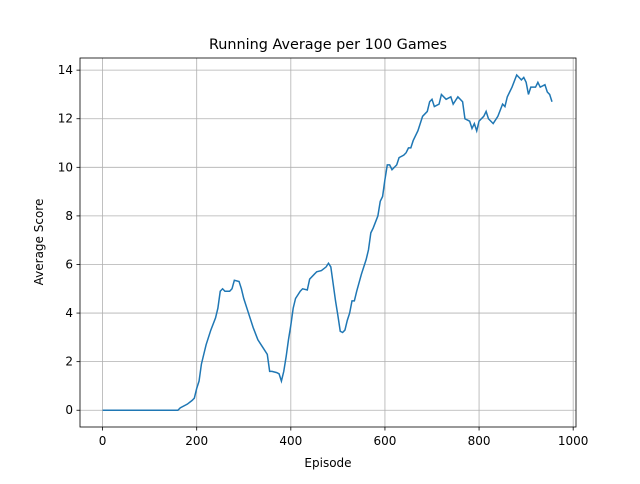 The image size is (640, 484). I want to click on chart-title: Running Average per 100 Games, so click(328, 45).